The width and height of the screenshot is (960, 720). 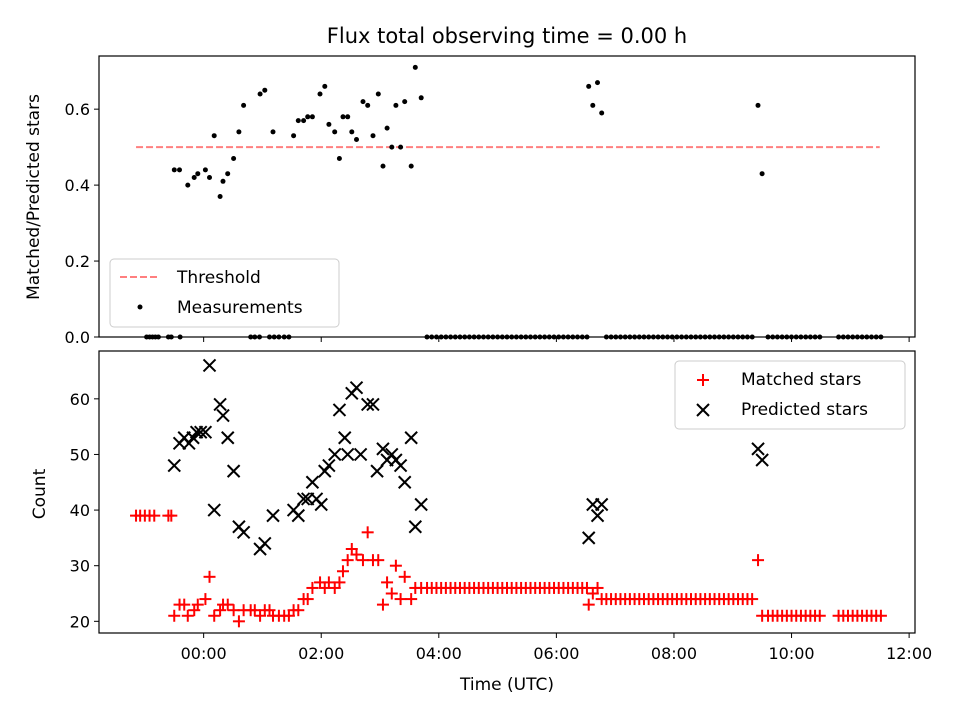 I want to click on top-y-tick-label: 0.2, so click(x=77, y=261).